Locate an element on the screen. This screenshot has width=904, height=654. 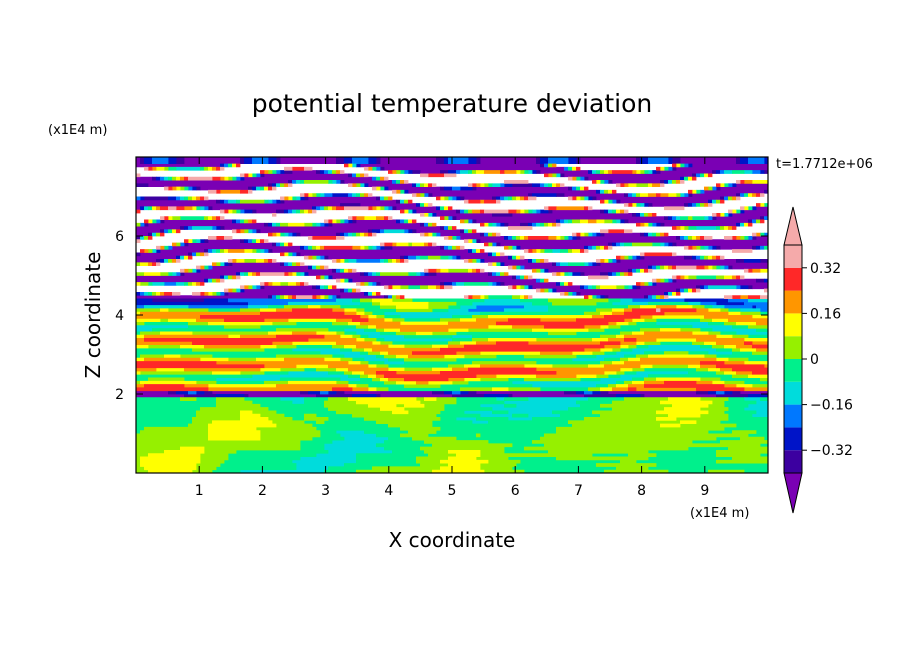
colorbar-extend-top is located at coordinates (793, 226).